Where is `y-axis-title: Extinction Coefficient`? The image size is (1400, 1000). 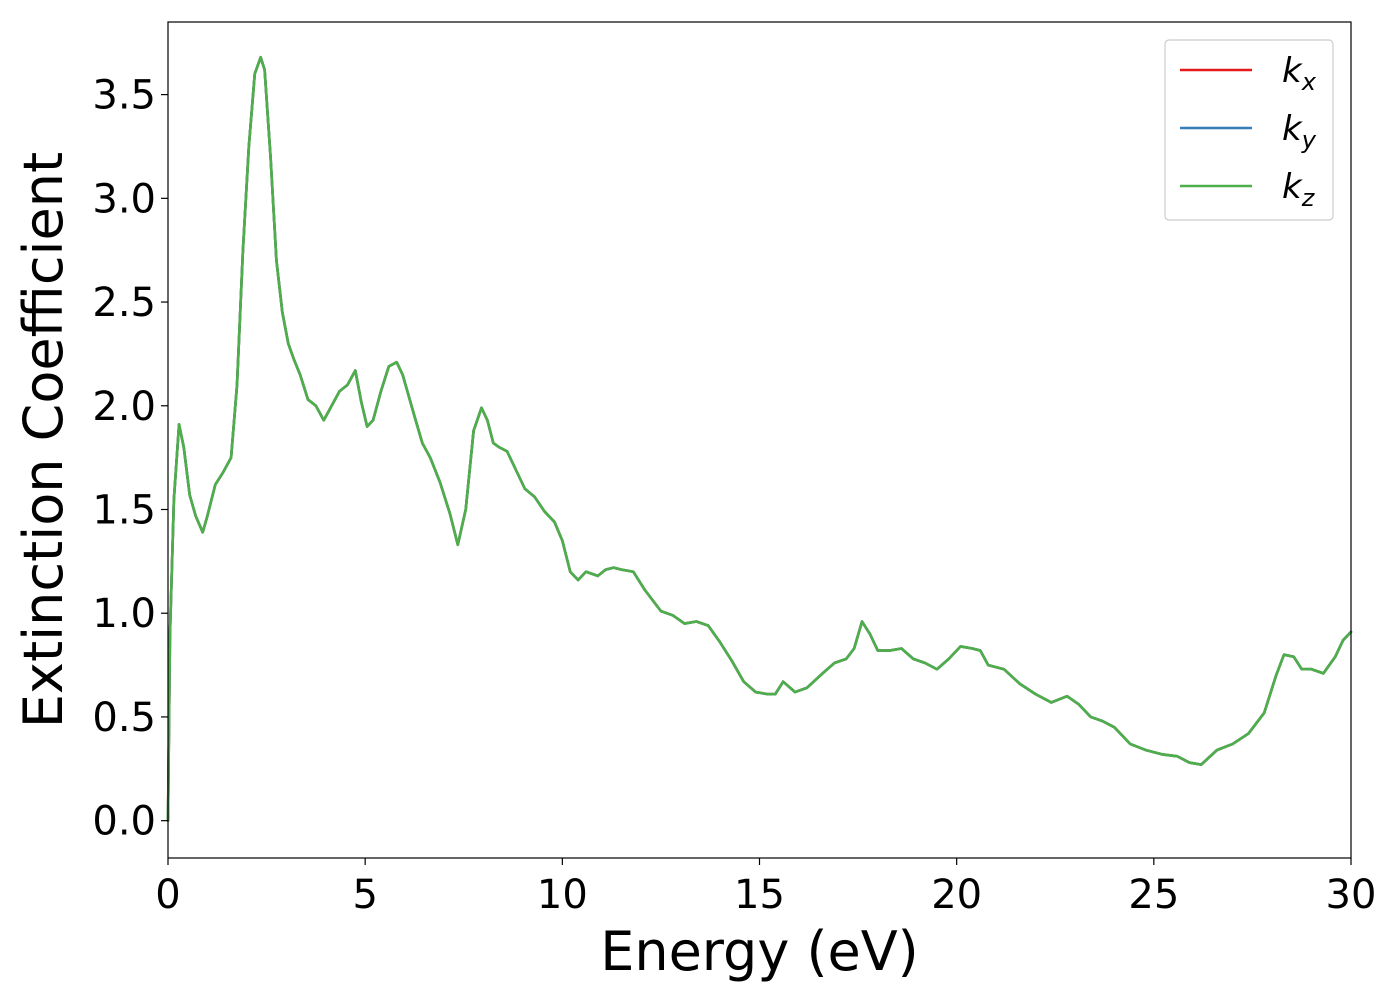 y-axis-title: Extinction Coefficient is located at coordinates (43, 440).